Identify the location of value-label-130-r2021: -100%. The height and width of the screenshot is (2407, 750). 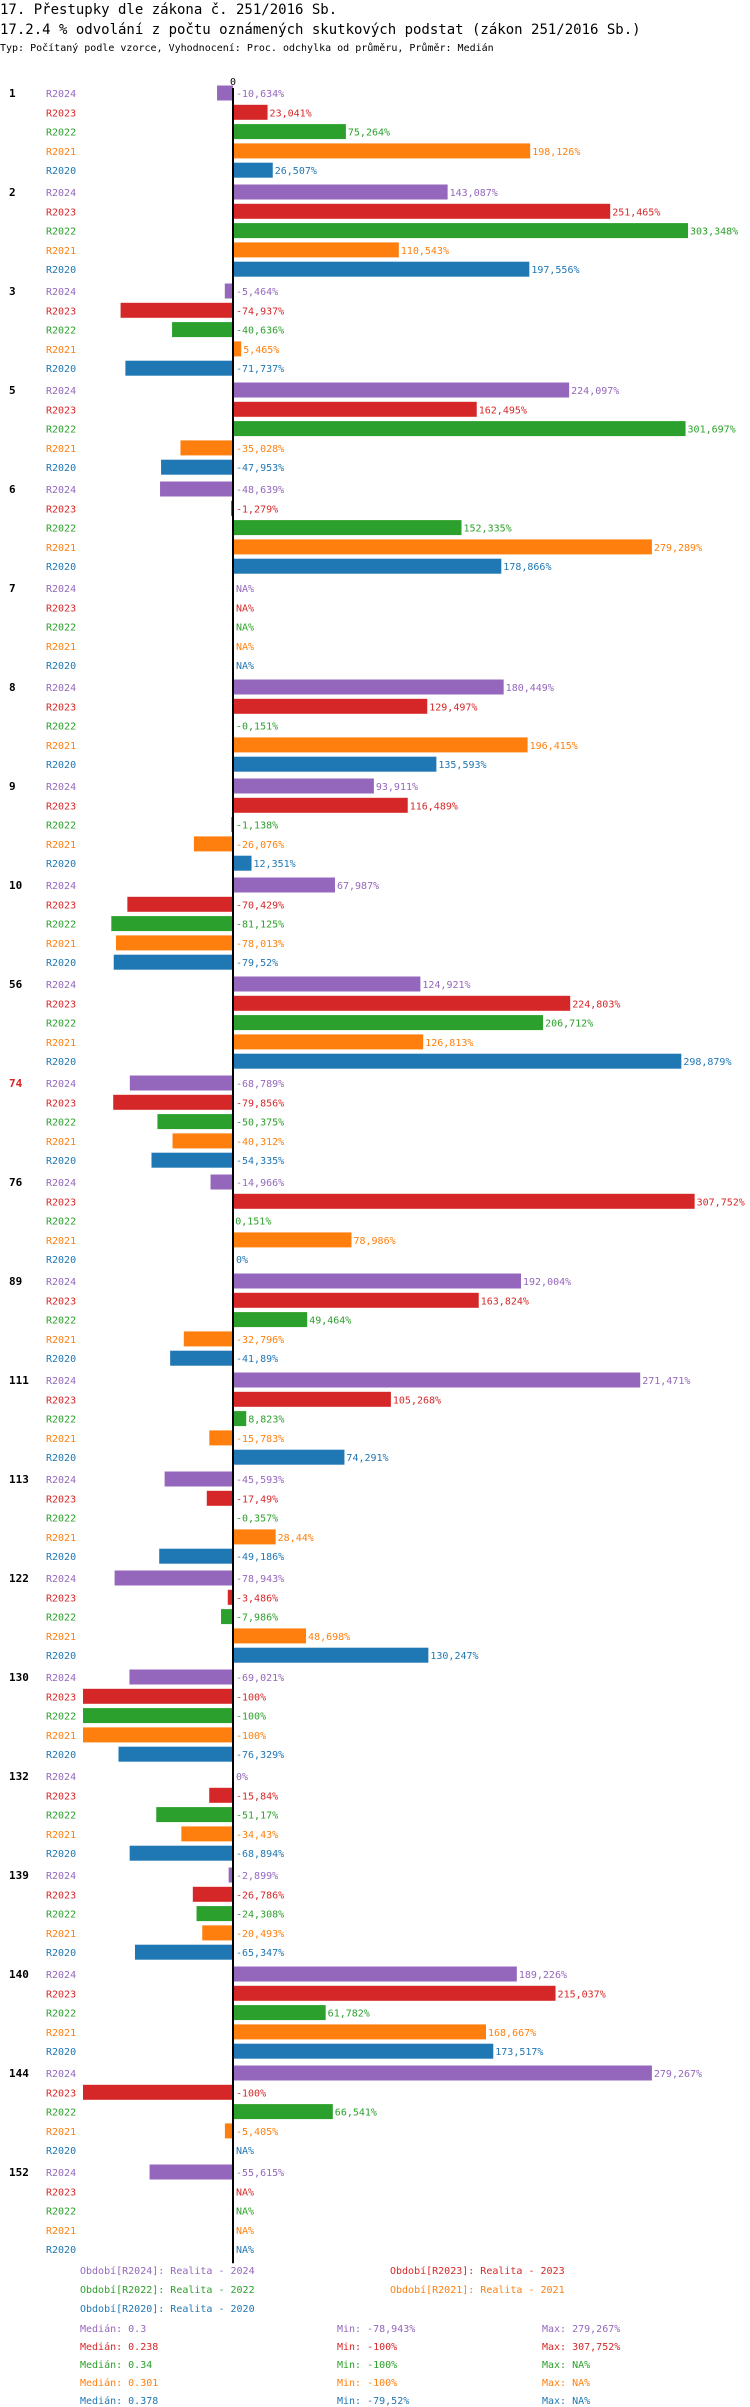
(251, 1736).